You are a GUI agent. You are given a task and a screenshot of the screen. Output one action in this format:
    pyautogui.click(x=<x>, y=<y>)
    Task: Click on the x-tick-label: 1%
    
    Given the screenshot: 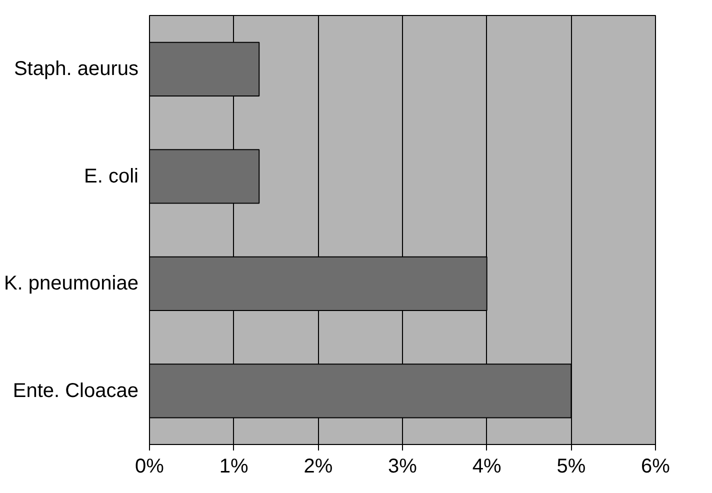 What is the action you would take?
    pyautogui.click(x=234, y=467)
    